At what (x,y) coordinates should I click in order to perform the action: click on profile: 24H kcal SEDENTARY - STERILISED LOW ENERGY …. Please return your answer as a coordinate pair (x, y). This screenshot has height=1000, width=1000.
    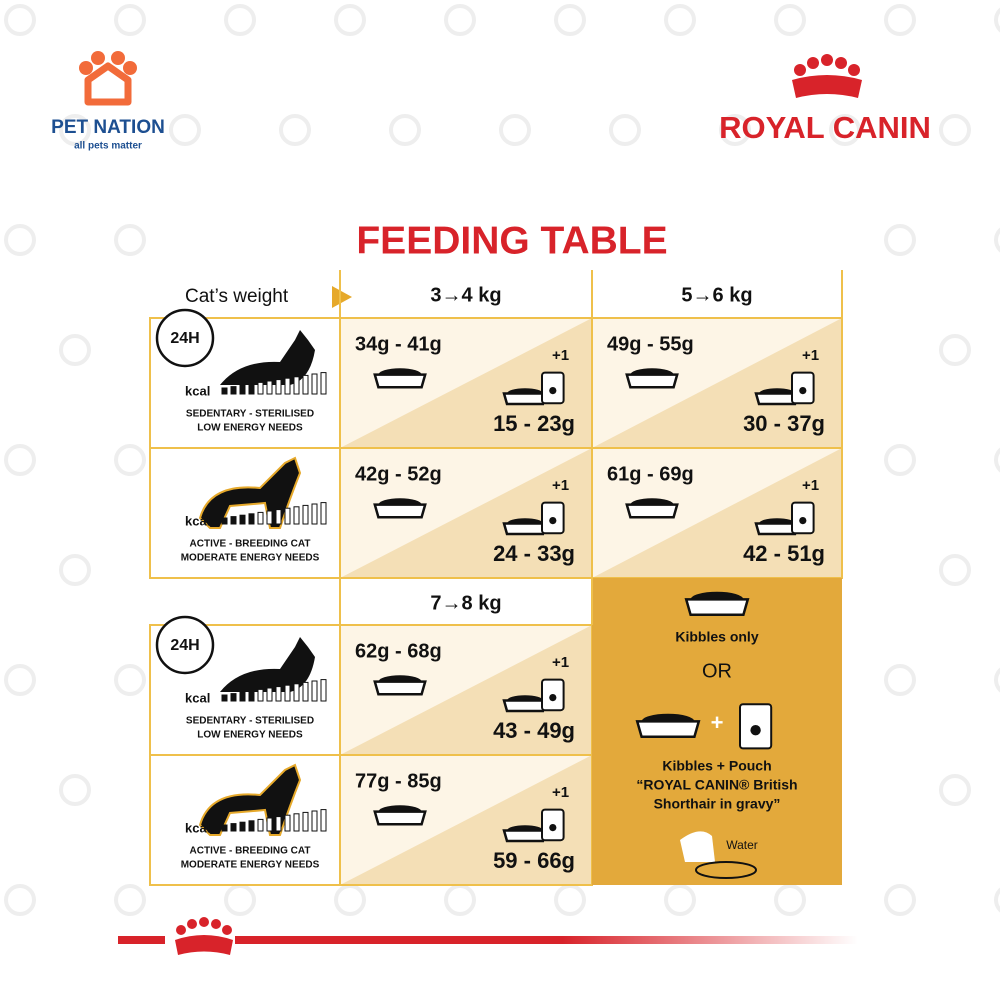
    Looking at the image, I should click on (241, 678).